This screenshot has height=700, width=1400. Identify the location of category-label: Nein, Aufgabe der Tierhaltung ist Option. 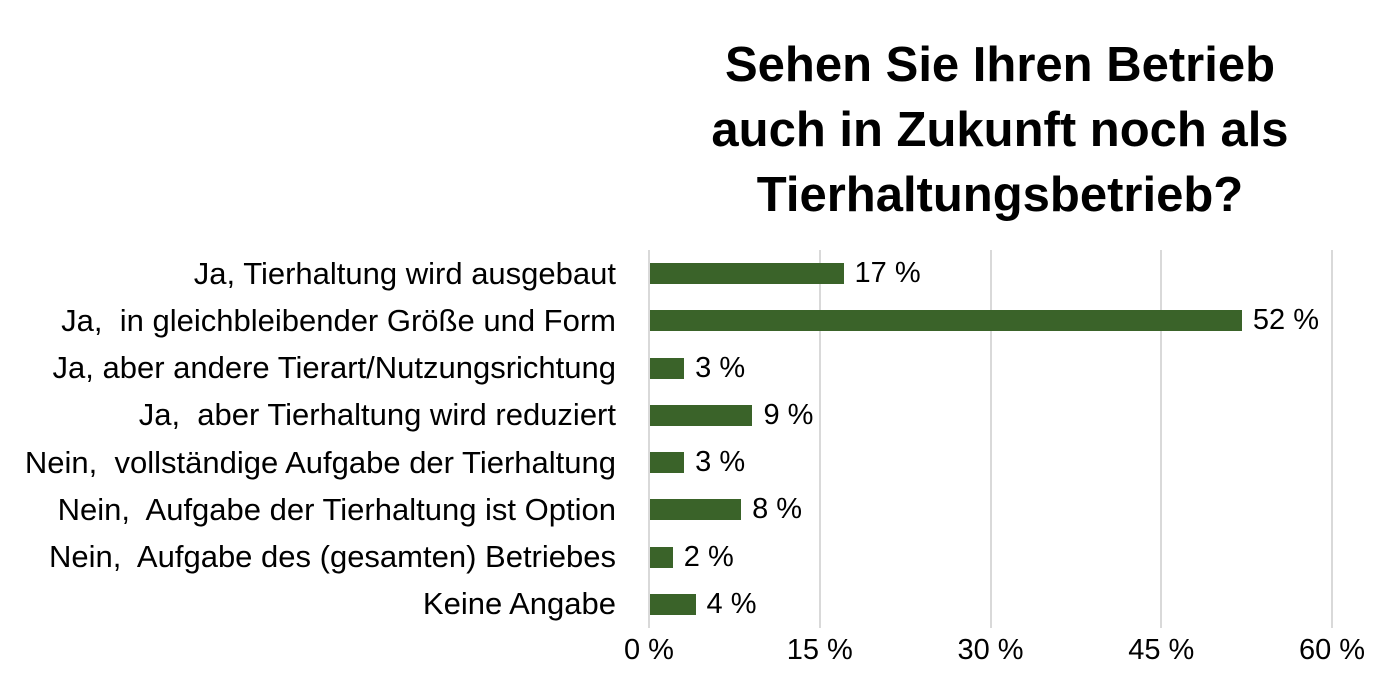
(336, 509).